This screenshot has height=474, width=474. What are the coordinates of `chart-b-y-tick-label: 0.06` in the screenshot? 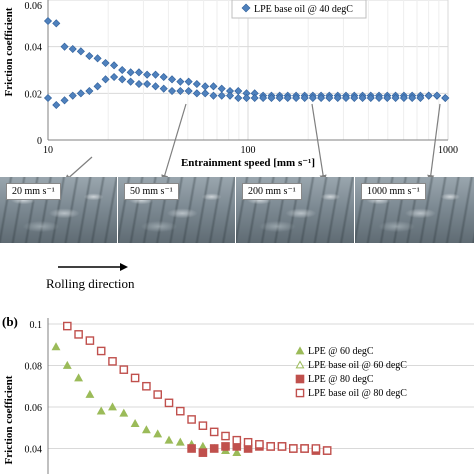 It's located at (34, 408).